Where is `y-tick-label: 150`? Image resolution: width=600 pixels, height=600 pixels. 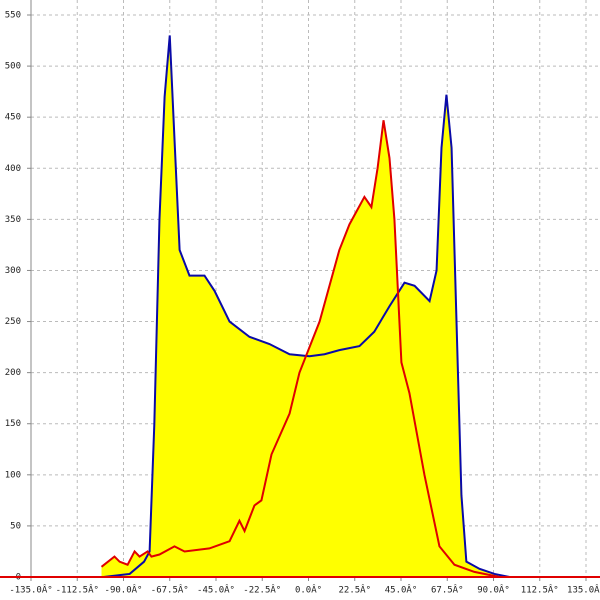
y-tick-label: 150 is located at coordinates (13, 424).